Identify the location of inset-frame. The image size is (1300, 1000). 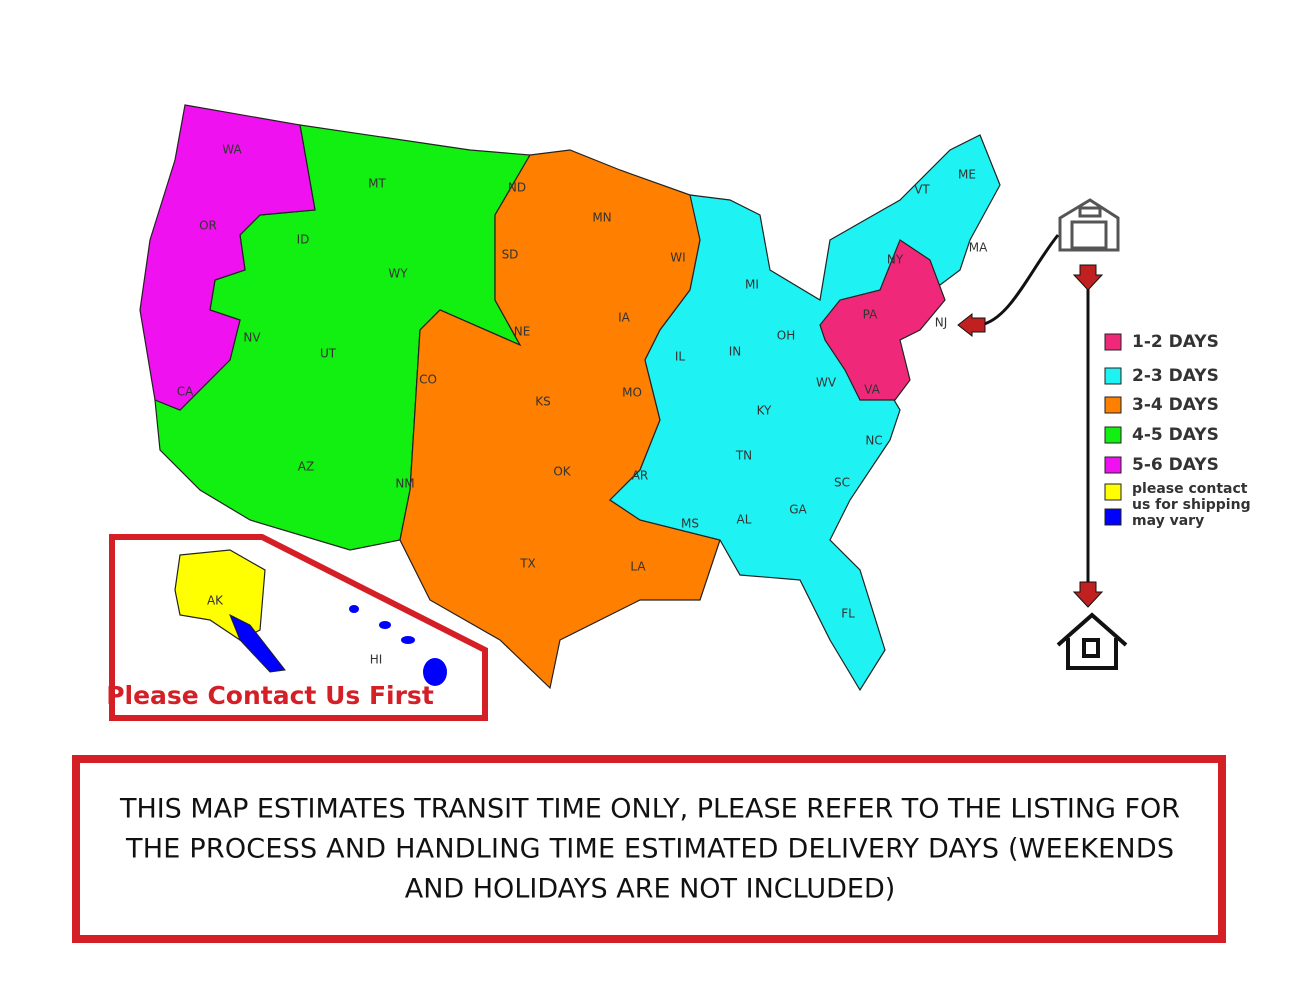
(298, 627).